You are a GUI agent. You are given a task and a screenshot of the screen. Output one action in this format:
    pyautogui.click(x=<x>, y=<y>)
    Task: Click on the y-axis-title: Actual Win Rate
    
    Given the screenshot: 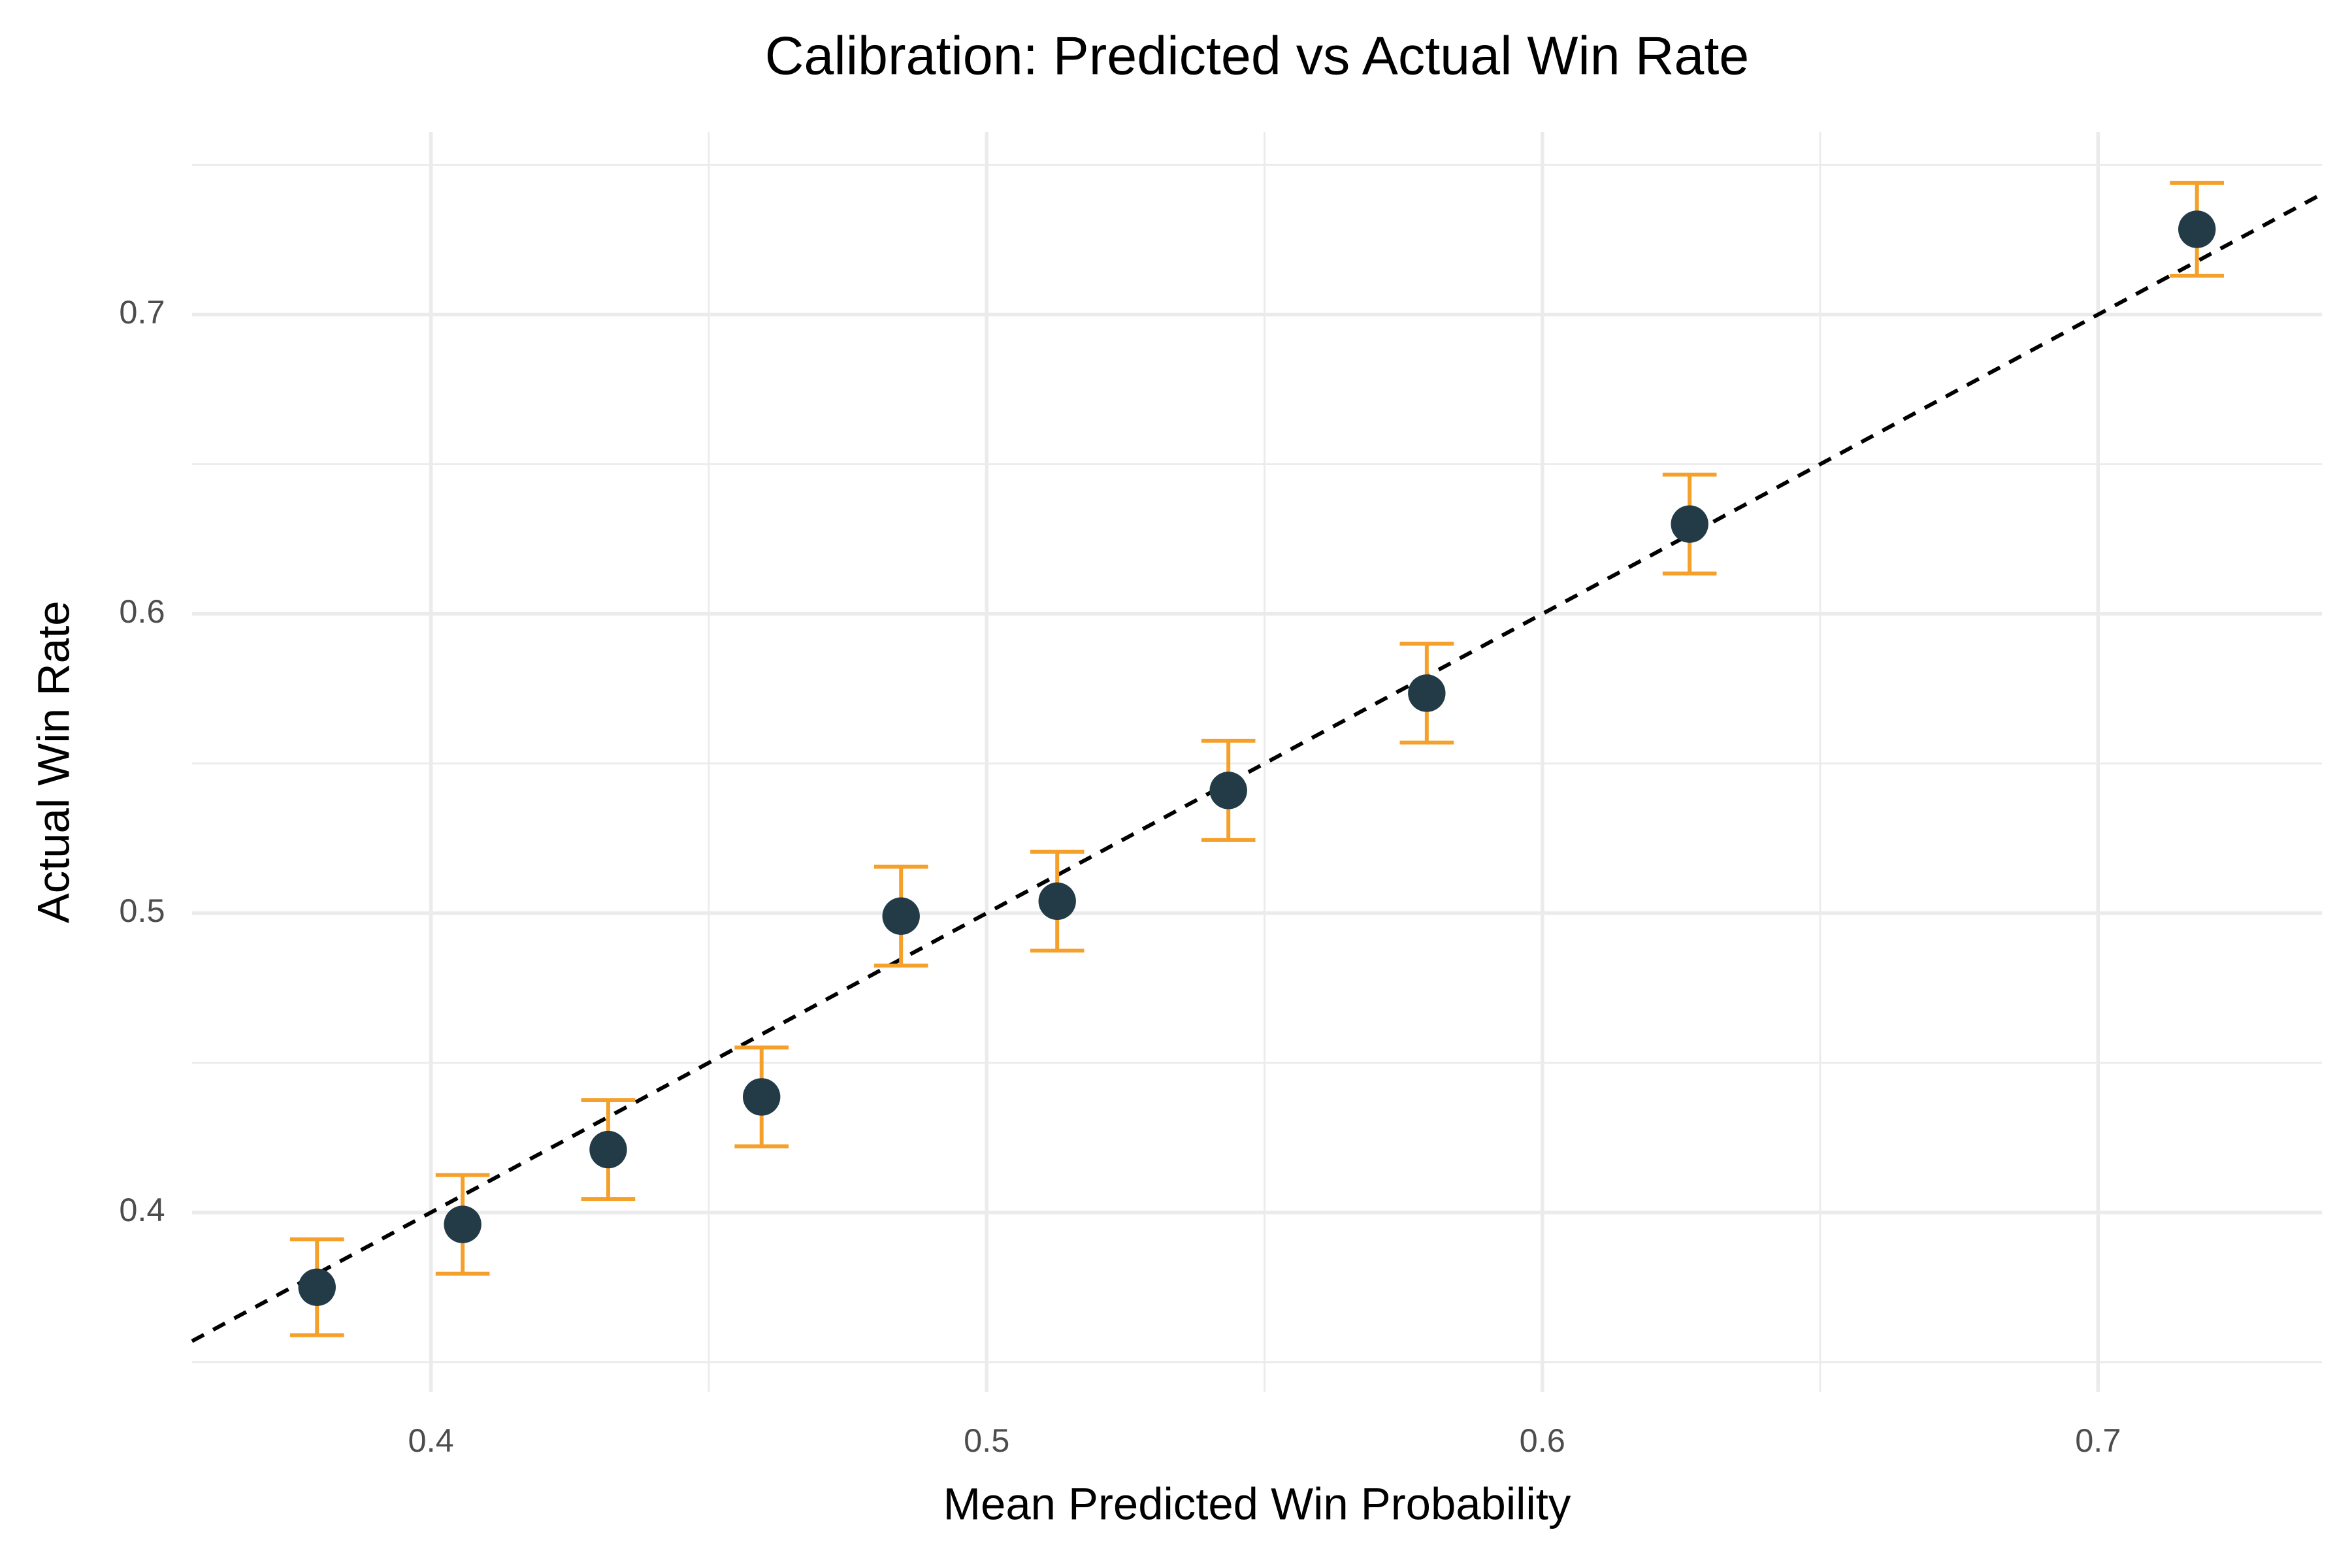 What is the action you would take?
    pyautogui.click(x=53, y=761)
    